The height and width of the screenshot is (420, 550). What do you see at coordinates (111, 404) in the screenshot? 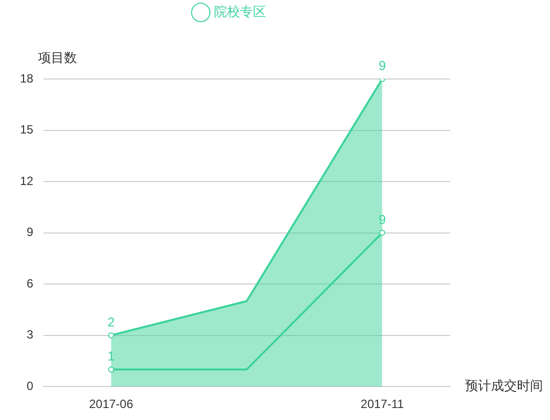
I see `x-tick-label: 2017-06` at bounding box center [111, 404].